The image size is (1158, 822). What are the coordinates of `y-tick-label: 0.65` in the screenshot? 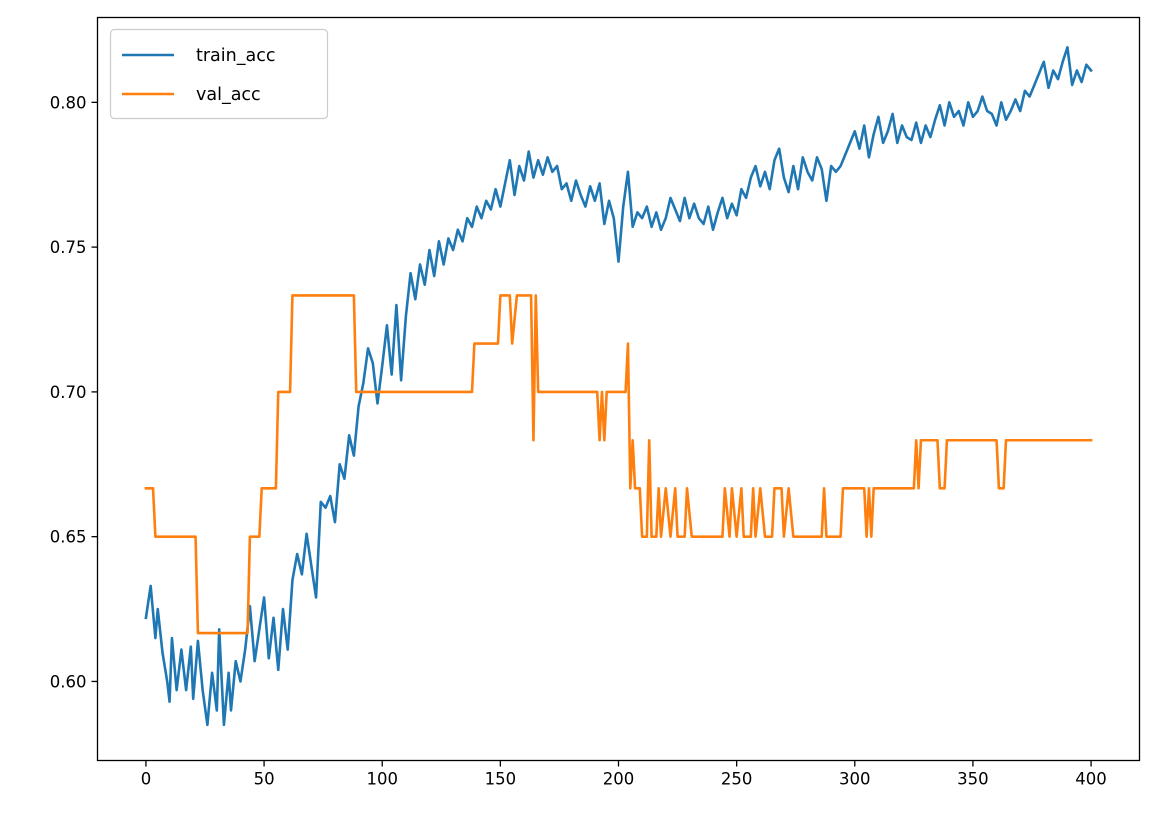 It's located at (68, 537).